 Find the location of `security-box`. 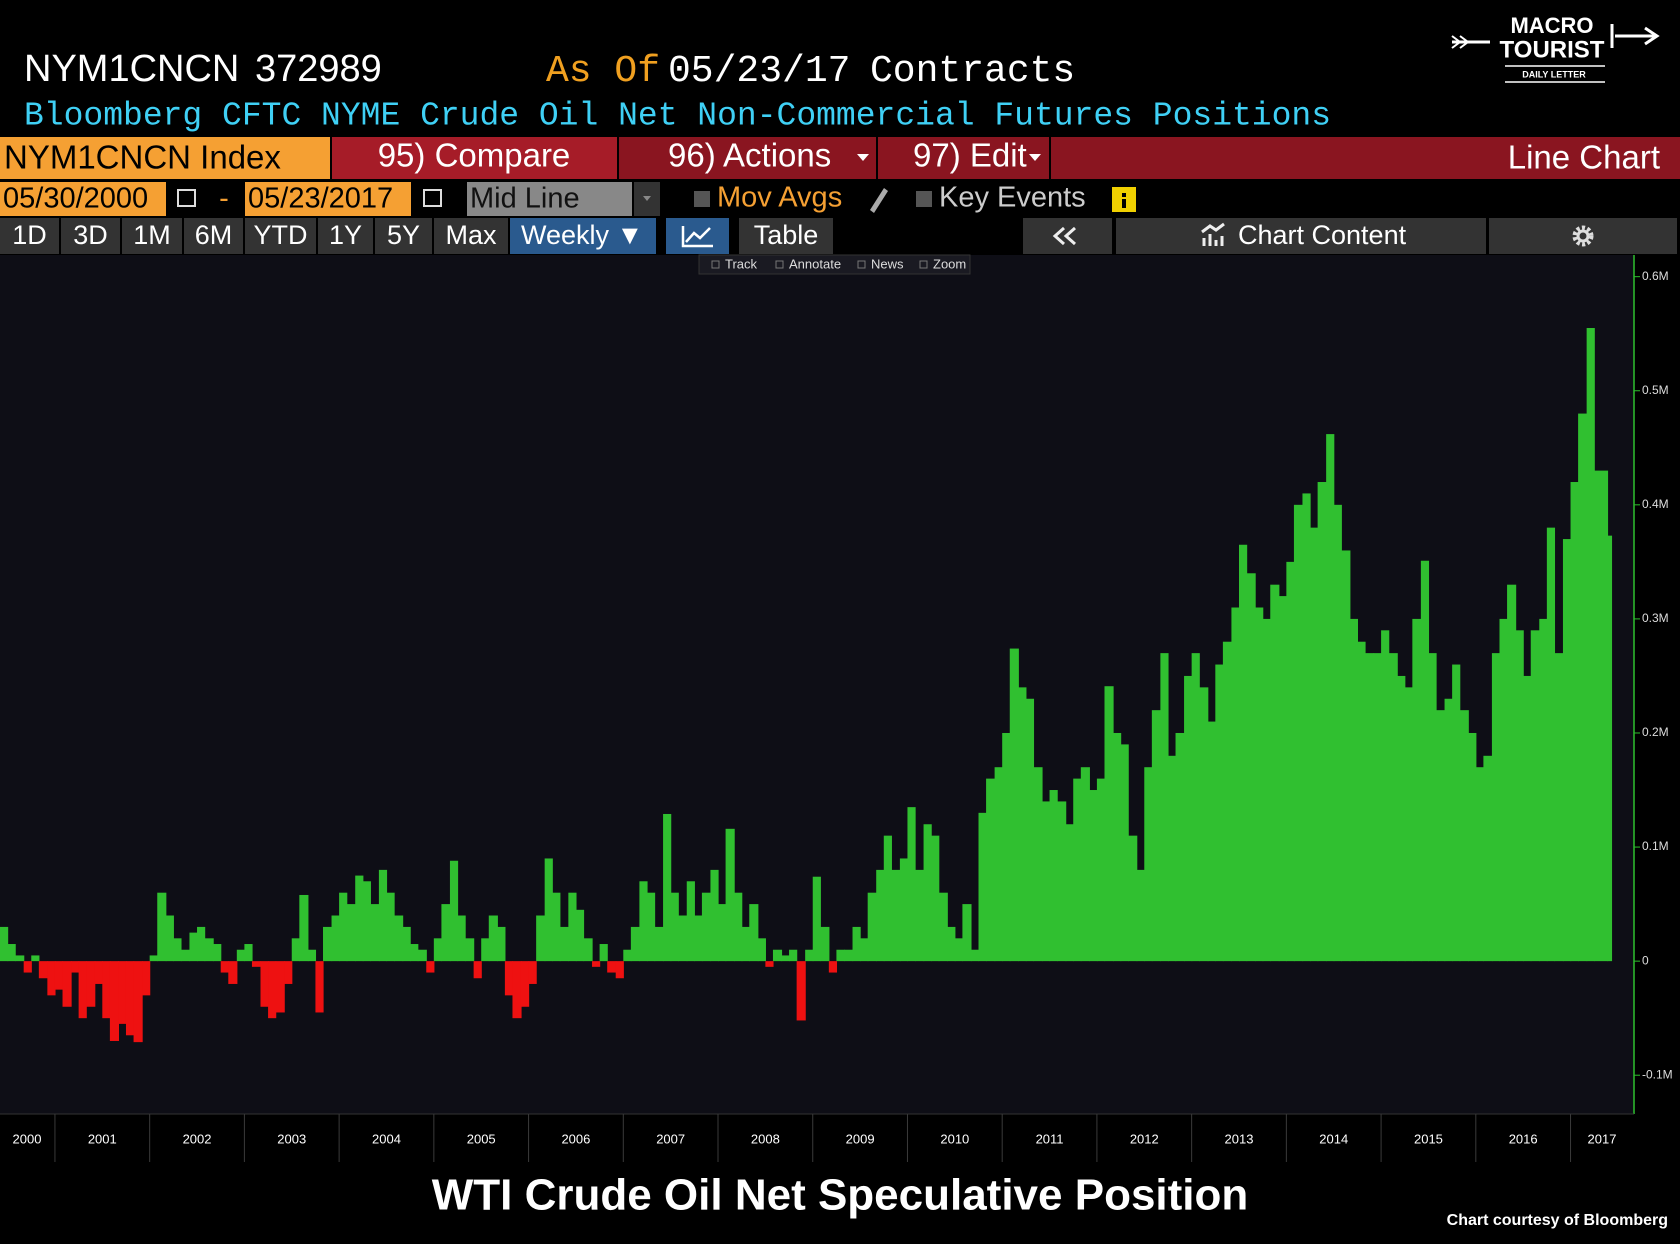

security-box is located at coordinates (165, 158).